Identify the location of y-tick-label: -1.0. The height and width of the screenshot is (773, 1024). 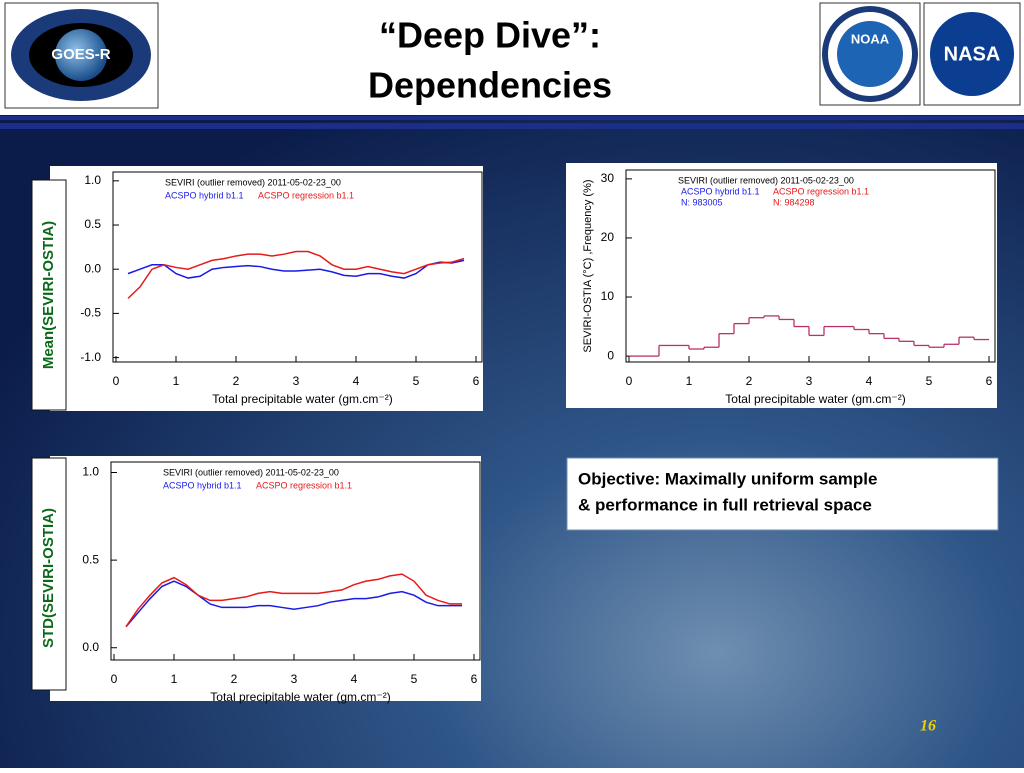
(90, 357).